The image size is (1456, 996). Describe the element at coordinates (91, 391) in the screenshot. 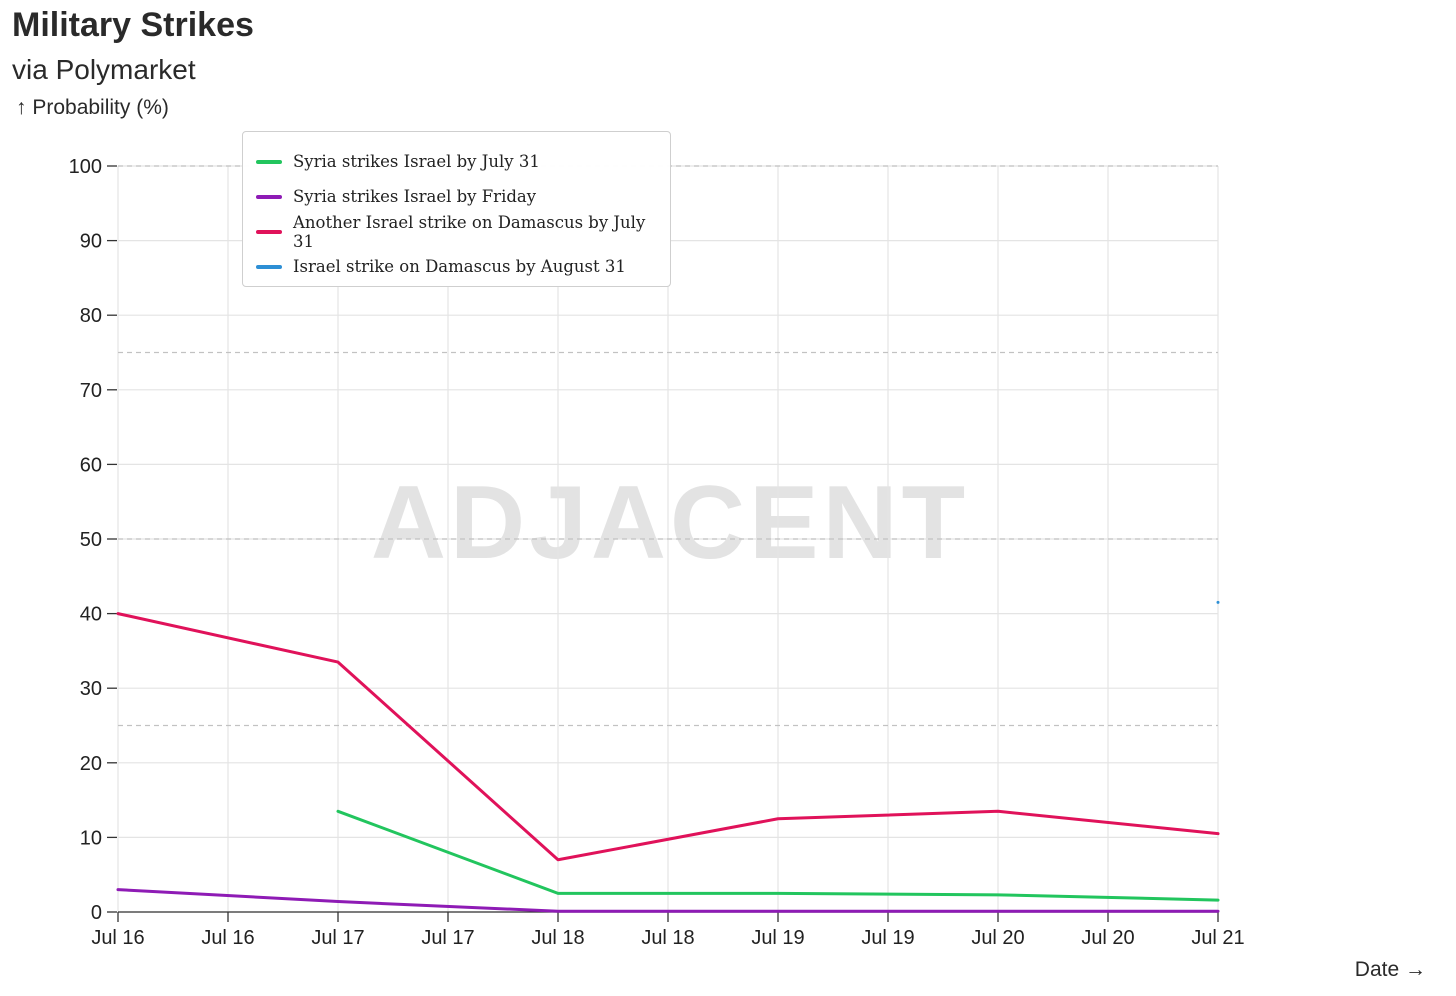

I see `y-tick-label: 70` at that location.